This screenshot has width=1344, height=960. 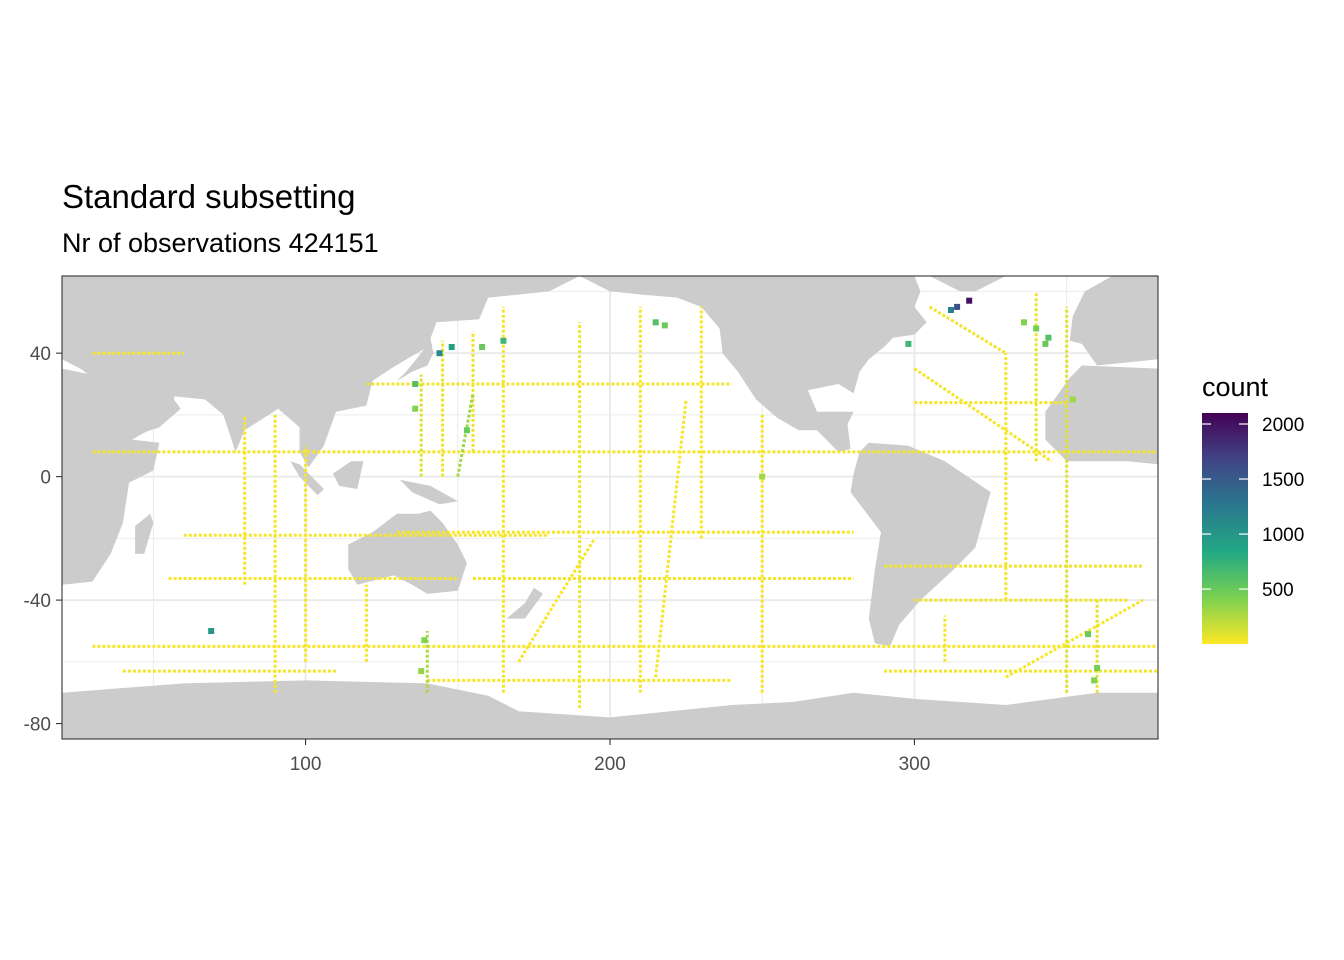 What do you see at coordinates (43, 540) in the screenshot?
I see `y-axis: -80 -40 0 40` at bounding box center [43, 540].